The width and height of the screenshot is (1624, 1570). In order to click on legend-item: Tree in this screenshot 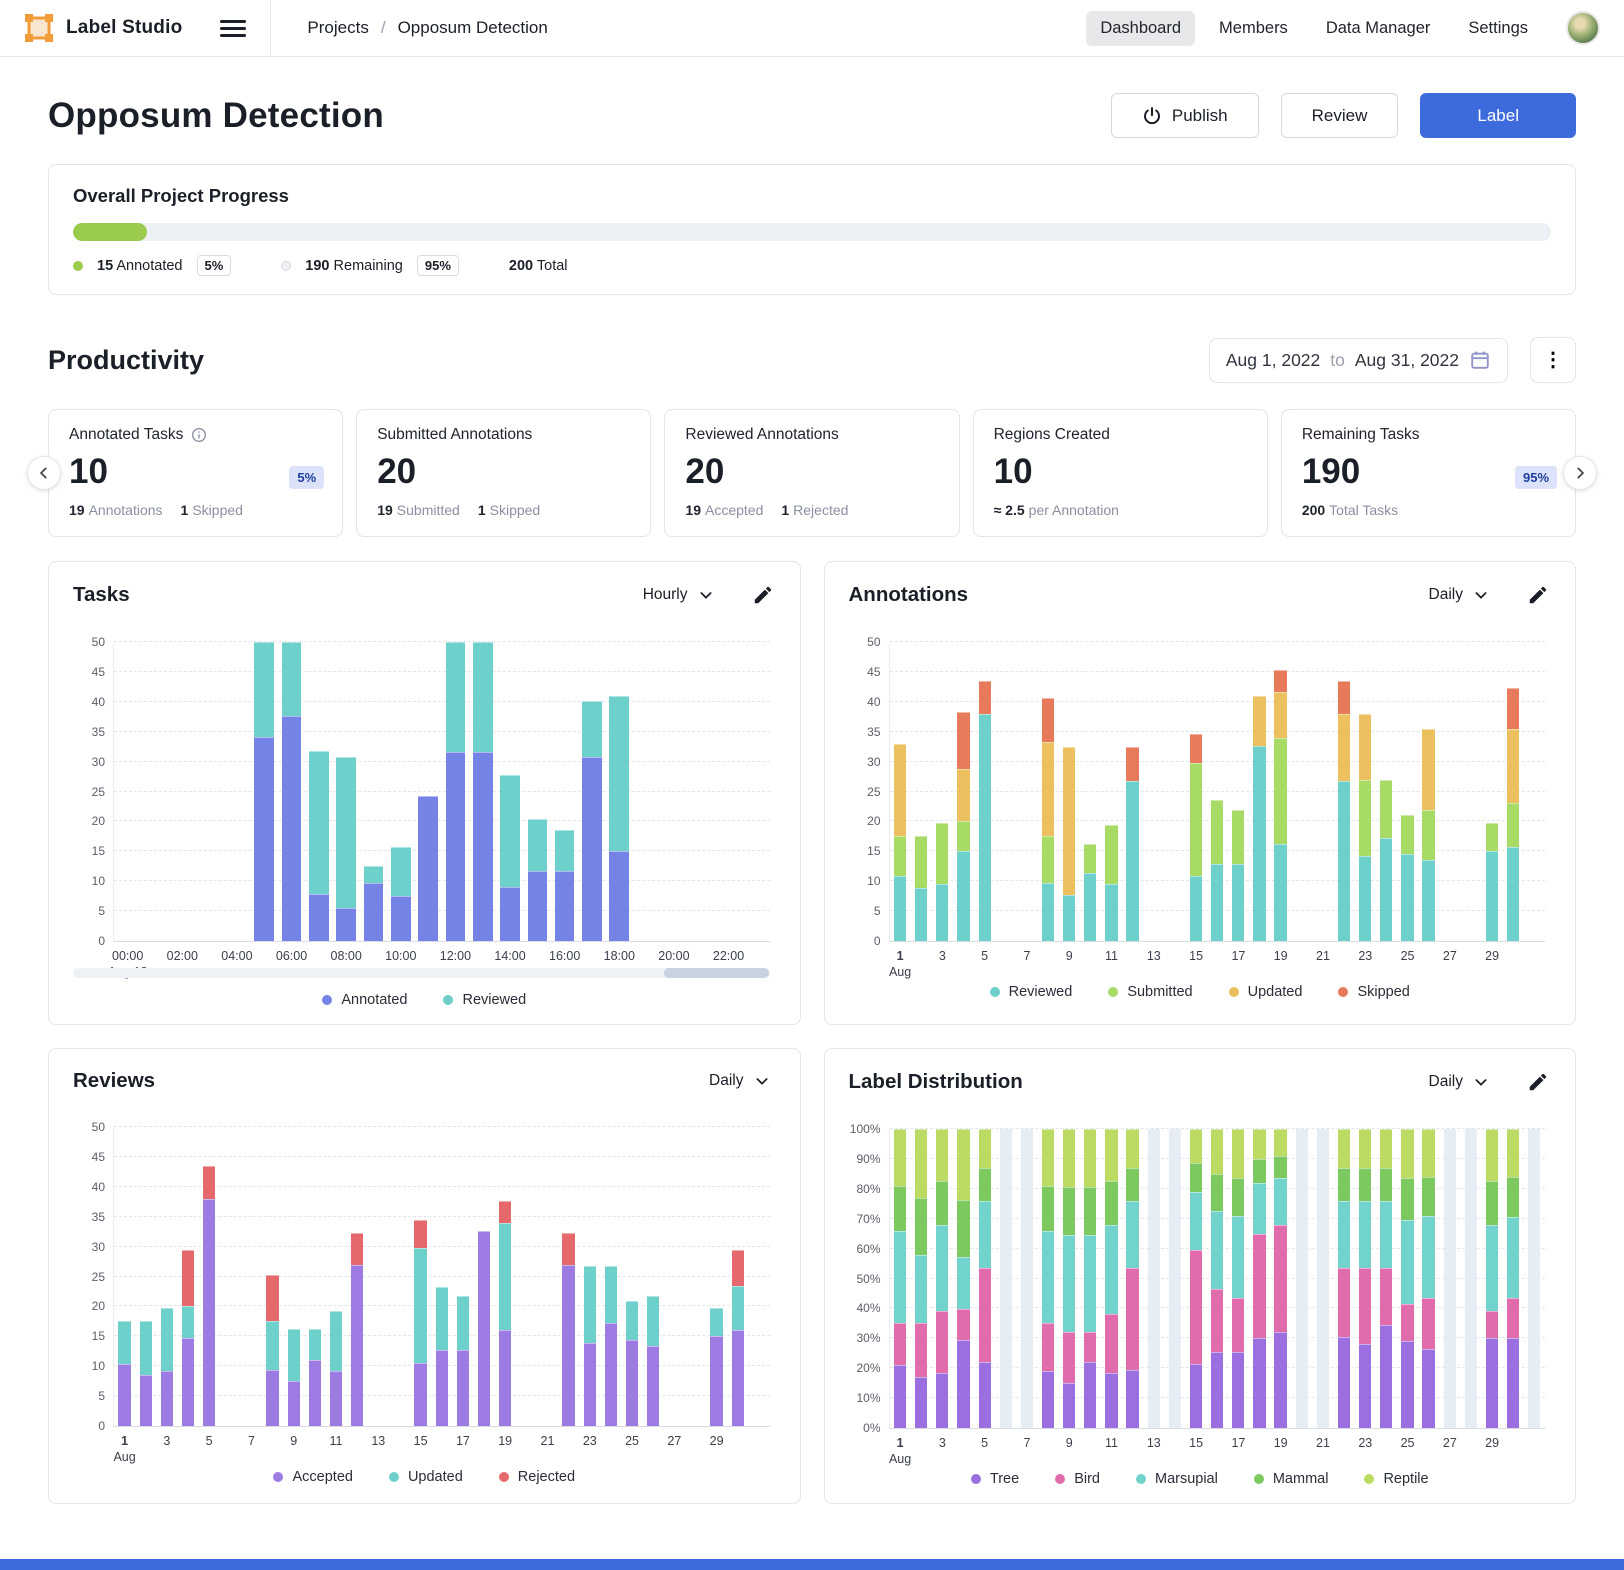, I will do `click(994, 1479)`.